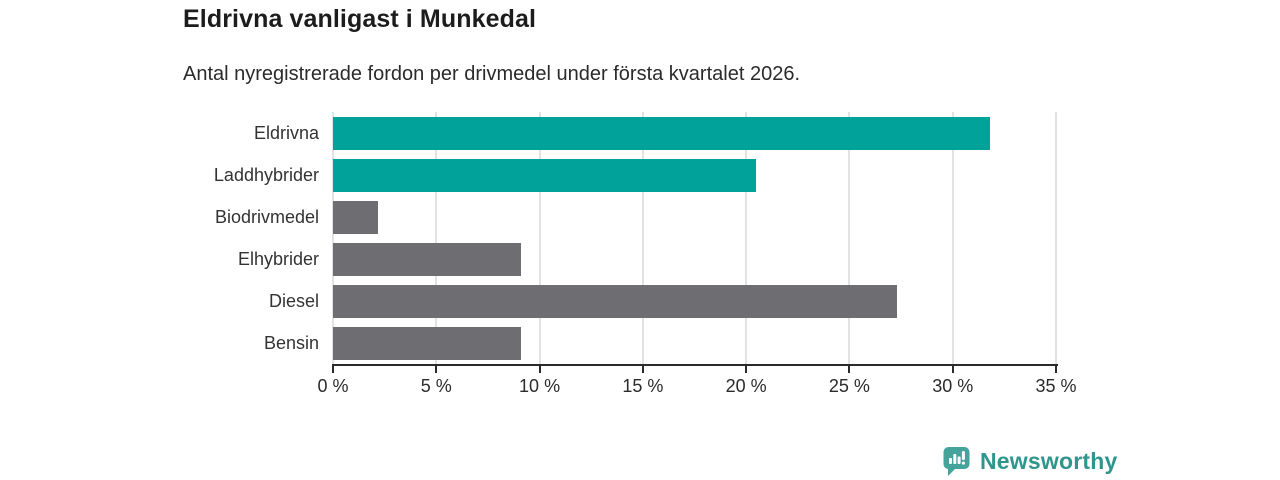 This screenshot has height=480, width=1280. What do you see at coordinates (956, 461) in the screenshot?
I see `newsworthy-logo-icon` at bounding box center [956, 461].